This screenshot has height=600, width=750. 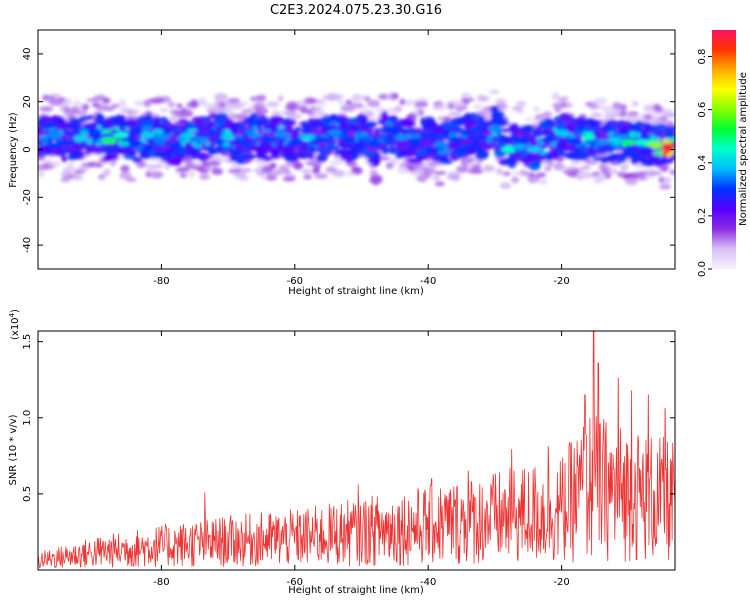 What do you see at coordinates (356, 291) in the screenshot?
I see `spectrogram-x-axis-label: Height of straight line (km)` at bounding box center [356, 291].